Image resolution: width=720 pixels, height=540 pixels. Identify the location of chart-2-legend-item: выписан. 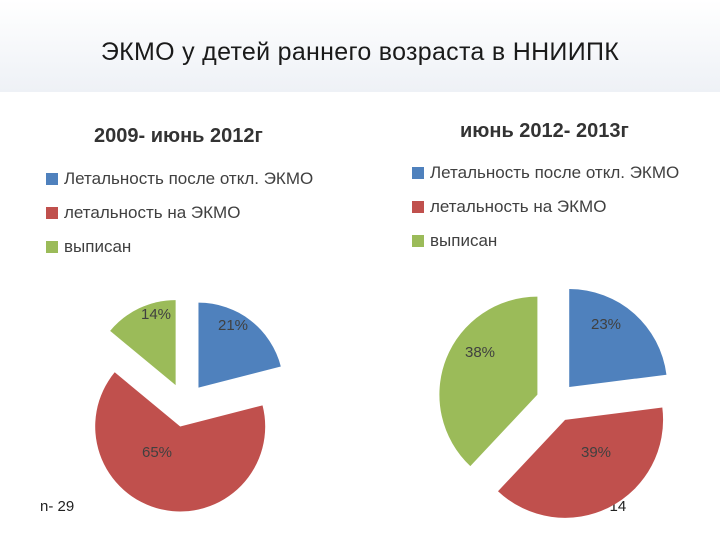
(545, 241).